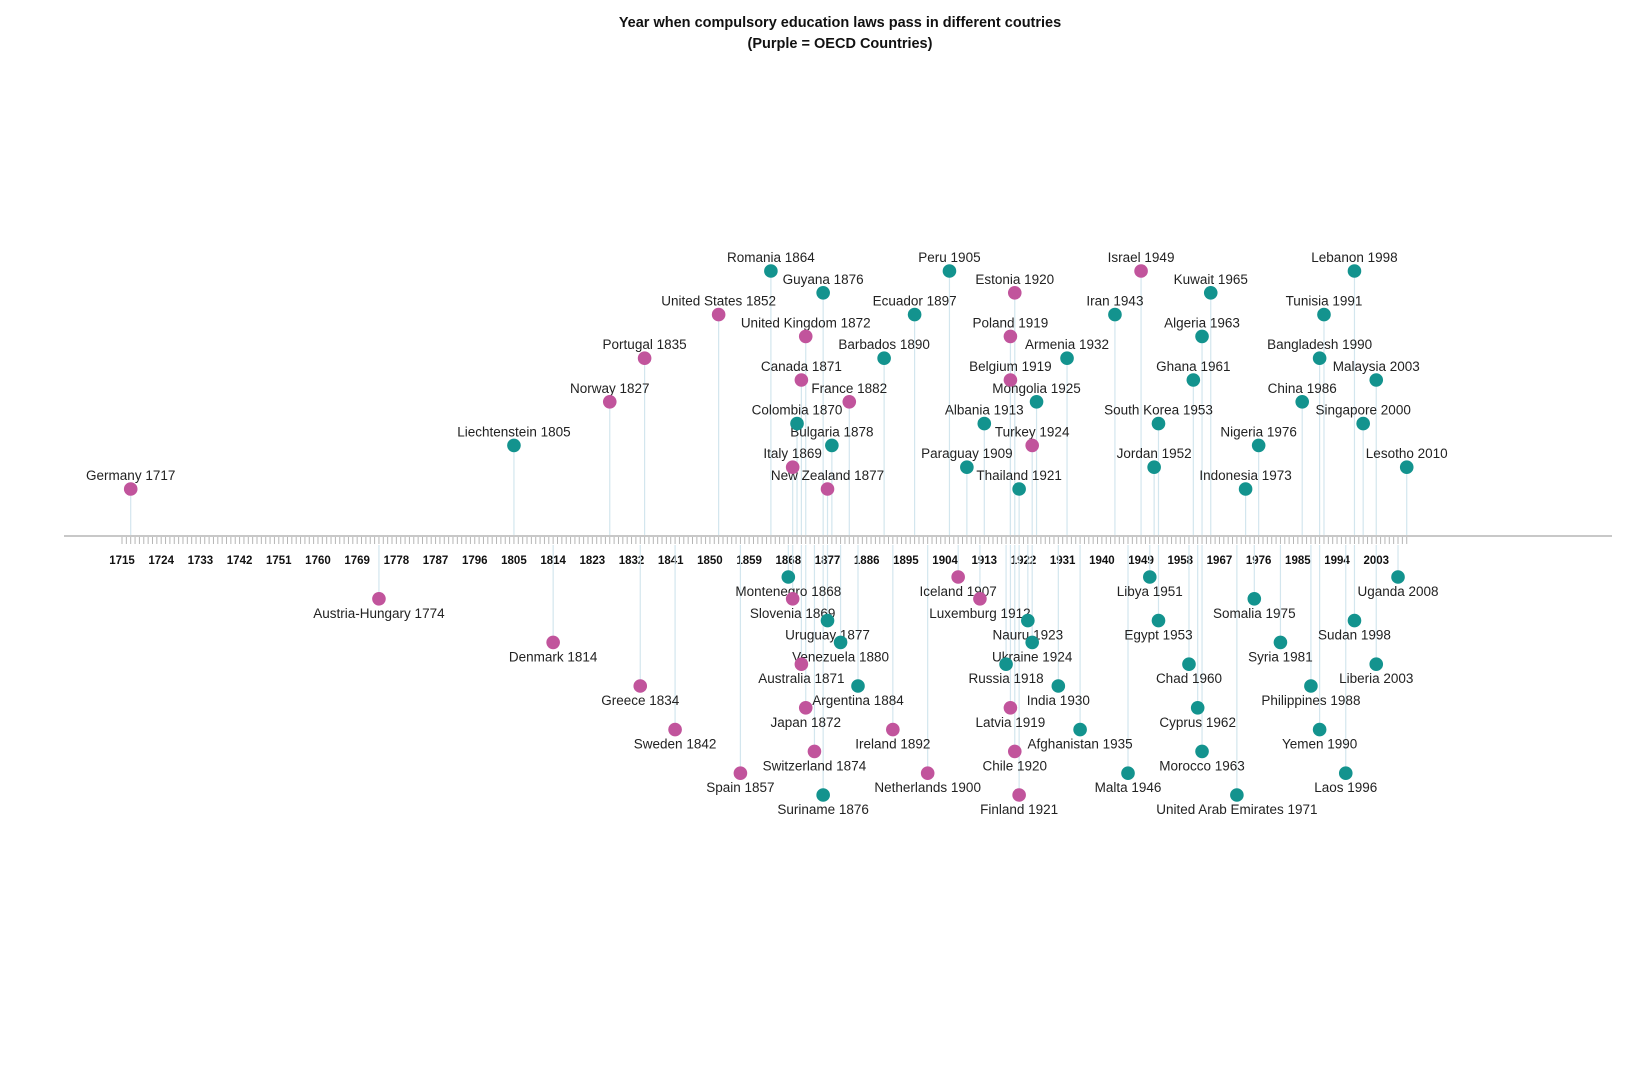  What do you see at coordinates (1202, 322) in the screenshot?
I see `point-label-algeria: Algeria 1963` at bounding box center [1202, 322].